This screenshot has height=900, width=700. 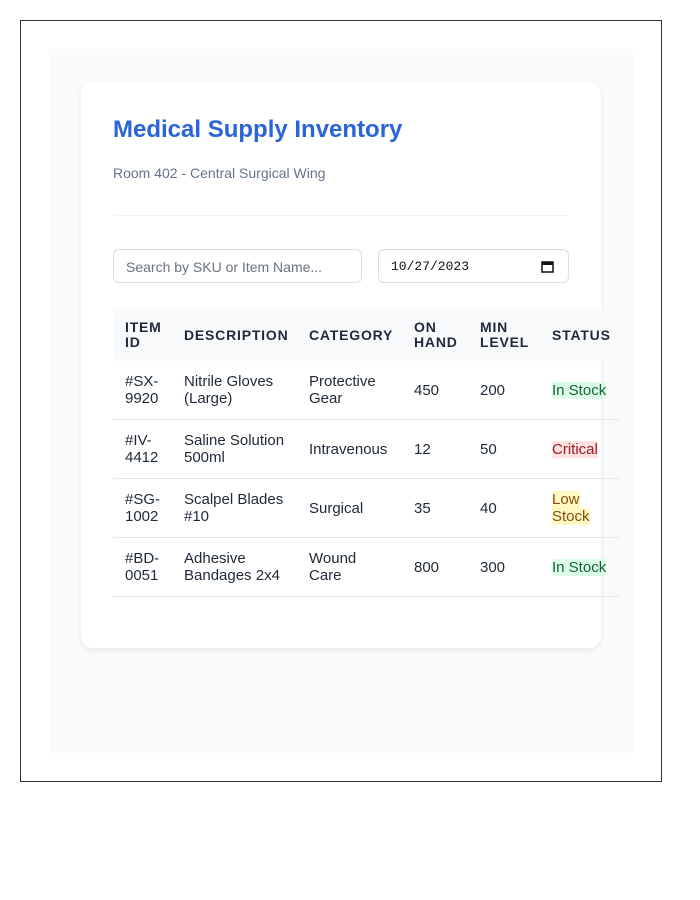 I want to click on title: Medical Supply Inventory, so click(x=258, y=129).